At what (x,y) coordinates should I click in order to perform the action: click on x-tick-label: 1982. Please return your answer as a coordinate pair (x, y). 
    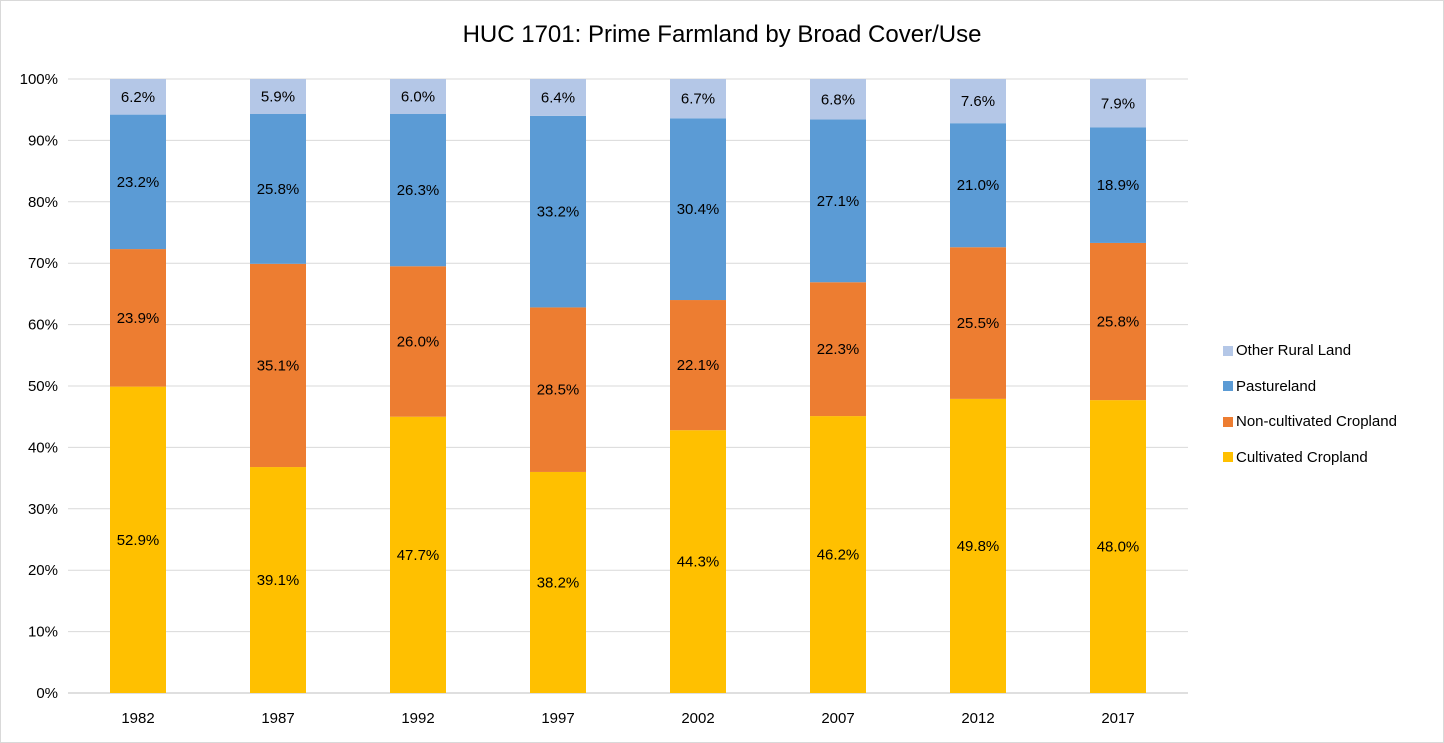
    Looking at the image, I should click on (137, 718).